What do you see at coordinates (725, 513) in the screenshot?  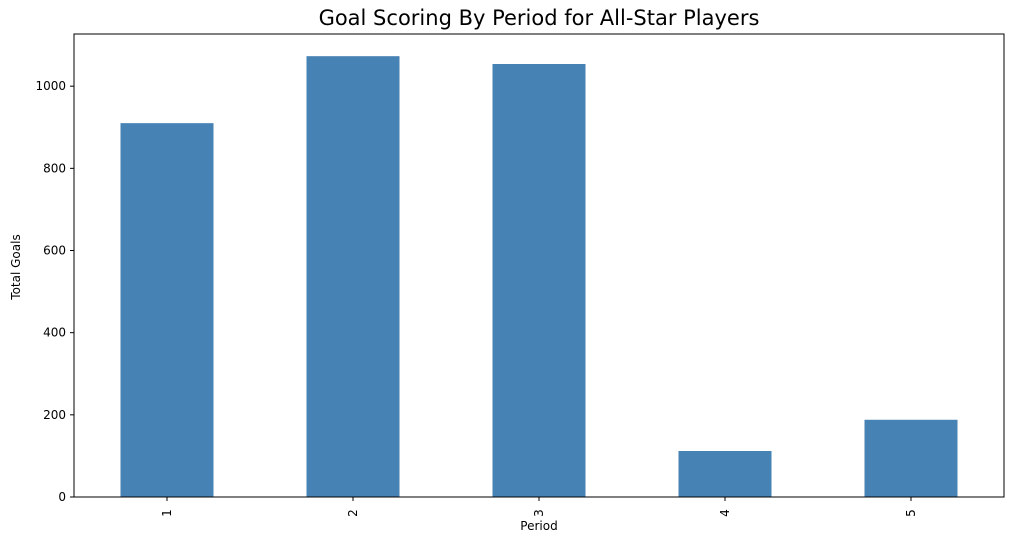 I see `x-tick-label: 4` at bounding box center [725, 513].